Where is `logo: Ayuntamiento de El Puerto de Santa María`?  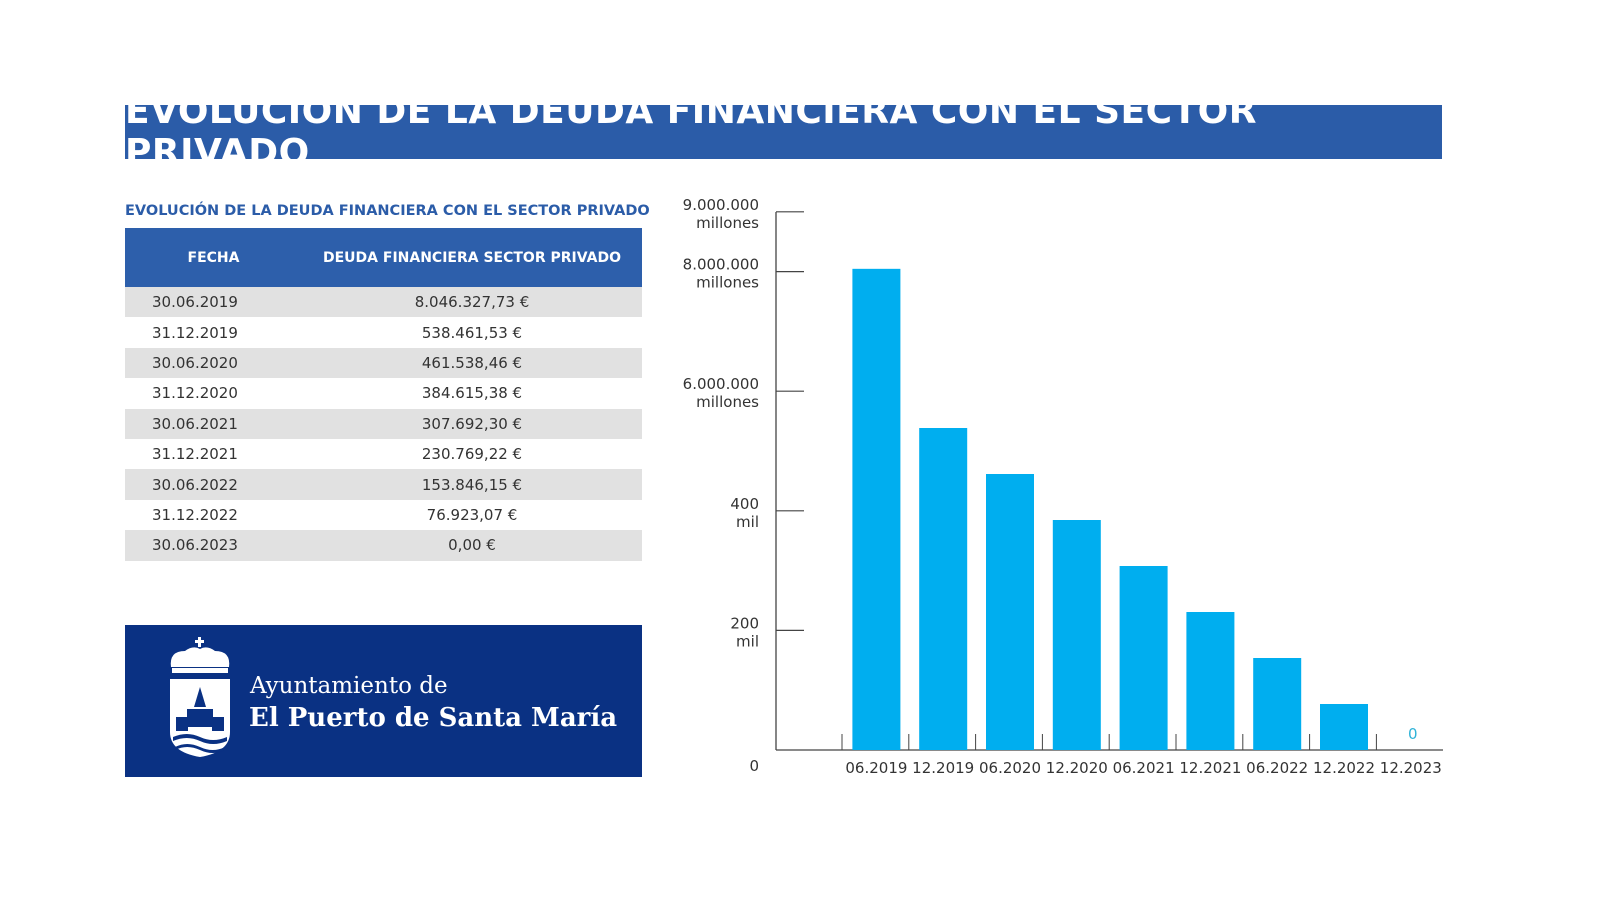 logo: Ayuntamiento de El Puerto de Santa María is located at coordinates (383, 701).